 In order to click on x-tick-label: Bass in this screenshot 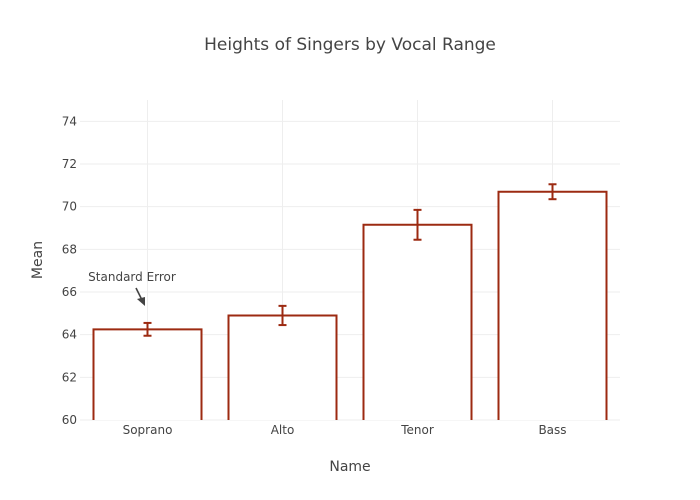, I will do `click(552, 430)`.